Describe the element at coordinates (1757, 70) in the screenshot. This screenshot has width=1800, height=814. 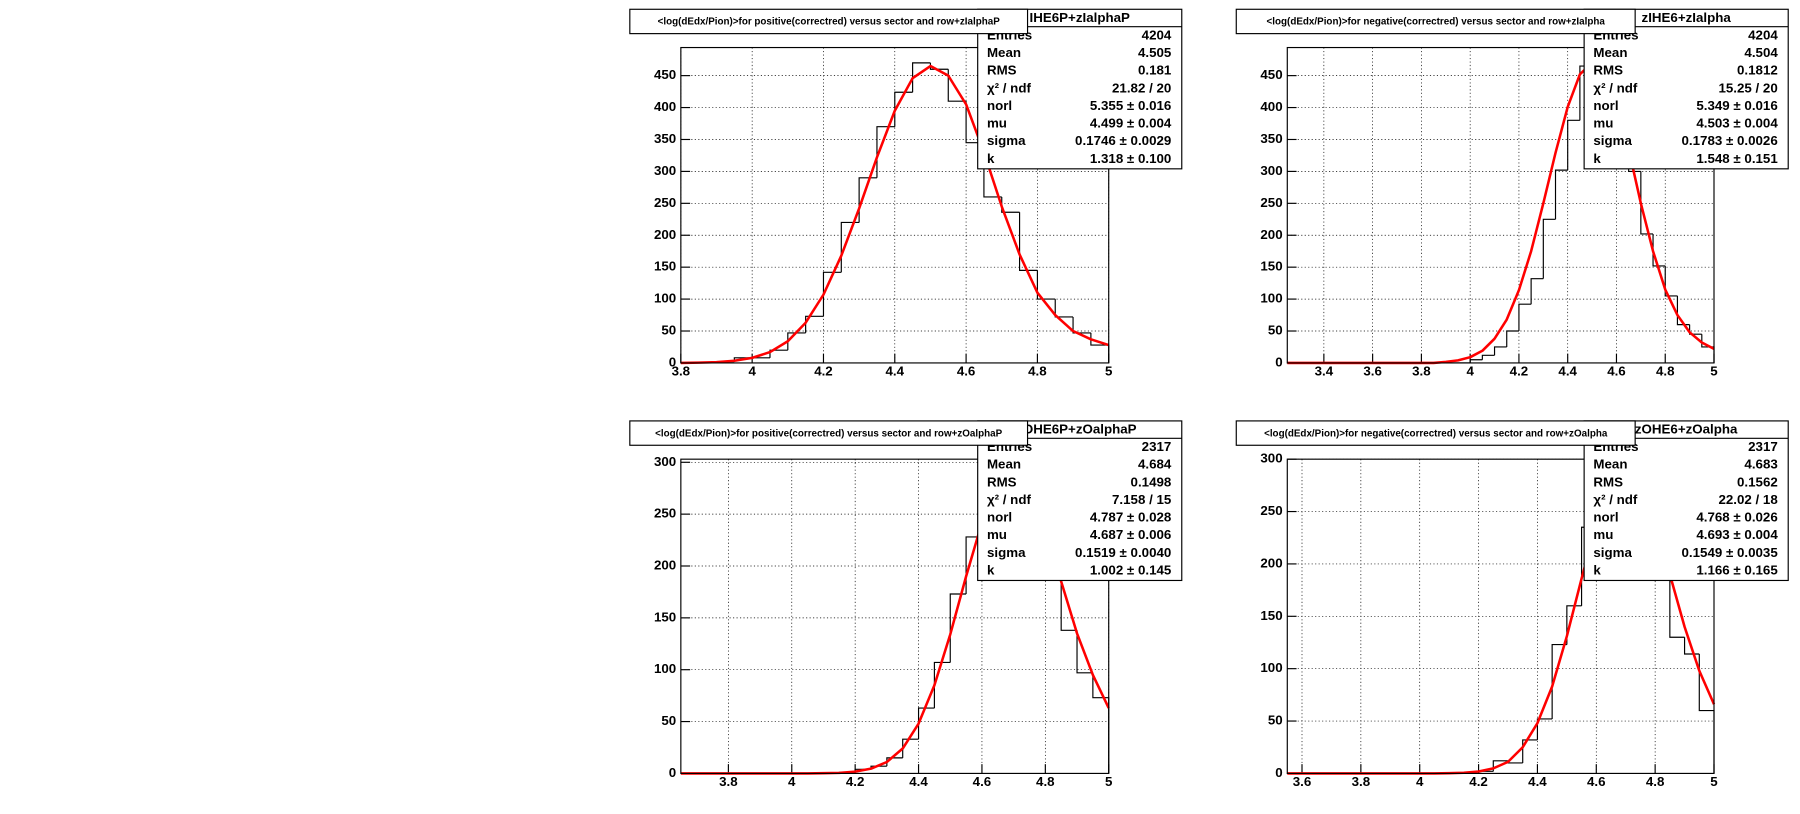
I see `stats-value: 0.1812` at that location.